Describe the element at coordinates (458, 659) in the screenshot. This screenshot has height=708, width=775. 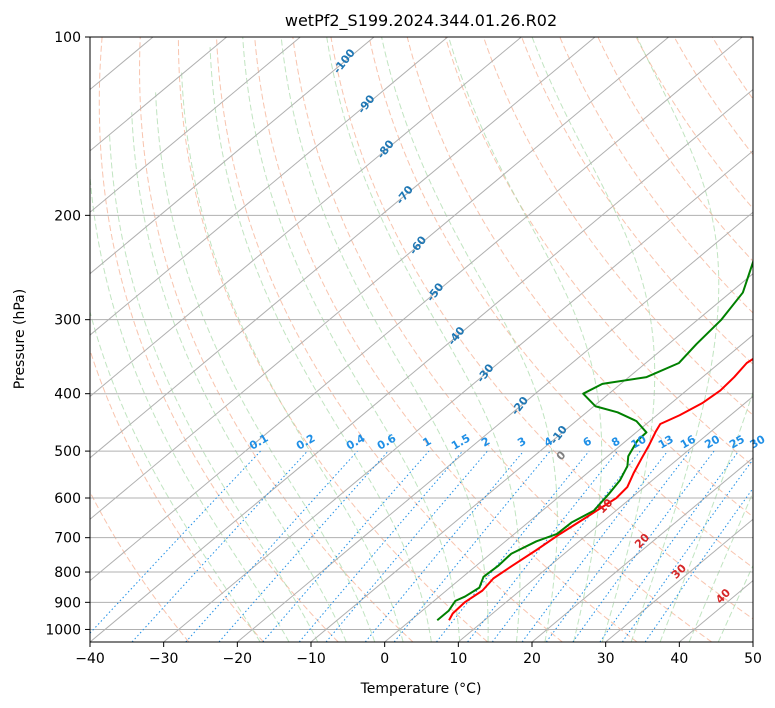
I see `x-tick-label: 10` at that location.